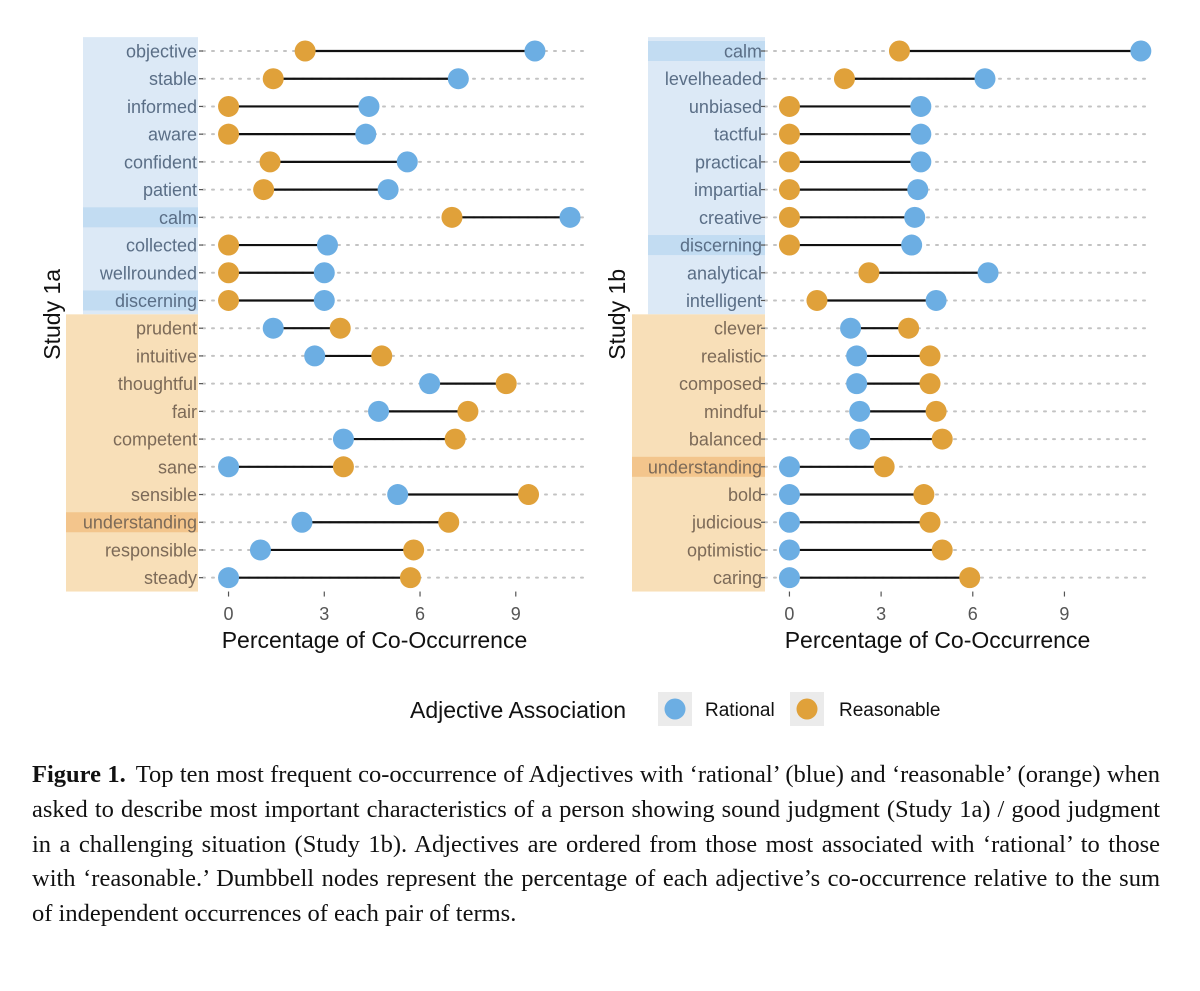 This screenshot has height=991, width=1200. I want to click on point-reasonable-tactful, so click(789, 134).